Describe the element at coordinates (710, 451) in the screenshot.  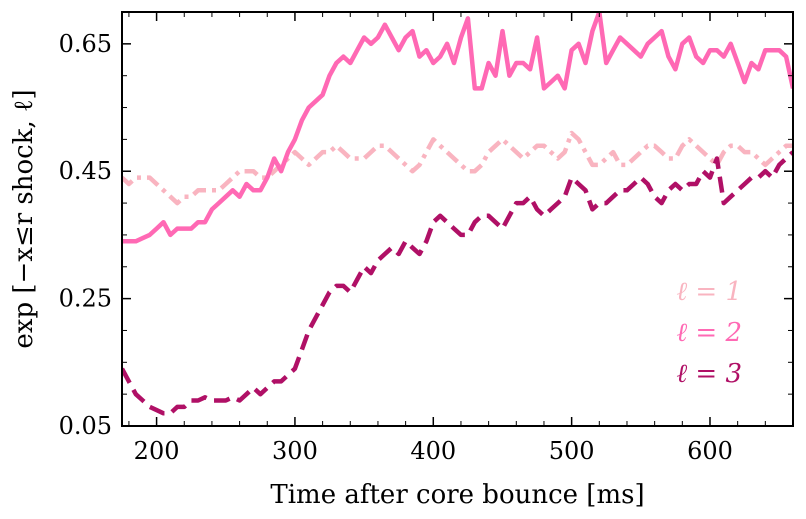
I see `x-tick-label: 600` at that location.